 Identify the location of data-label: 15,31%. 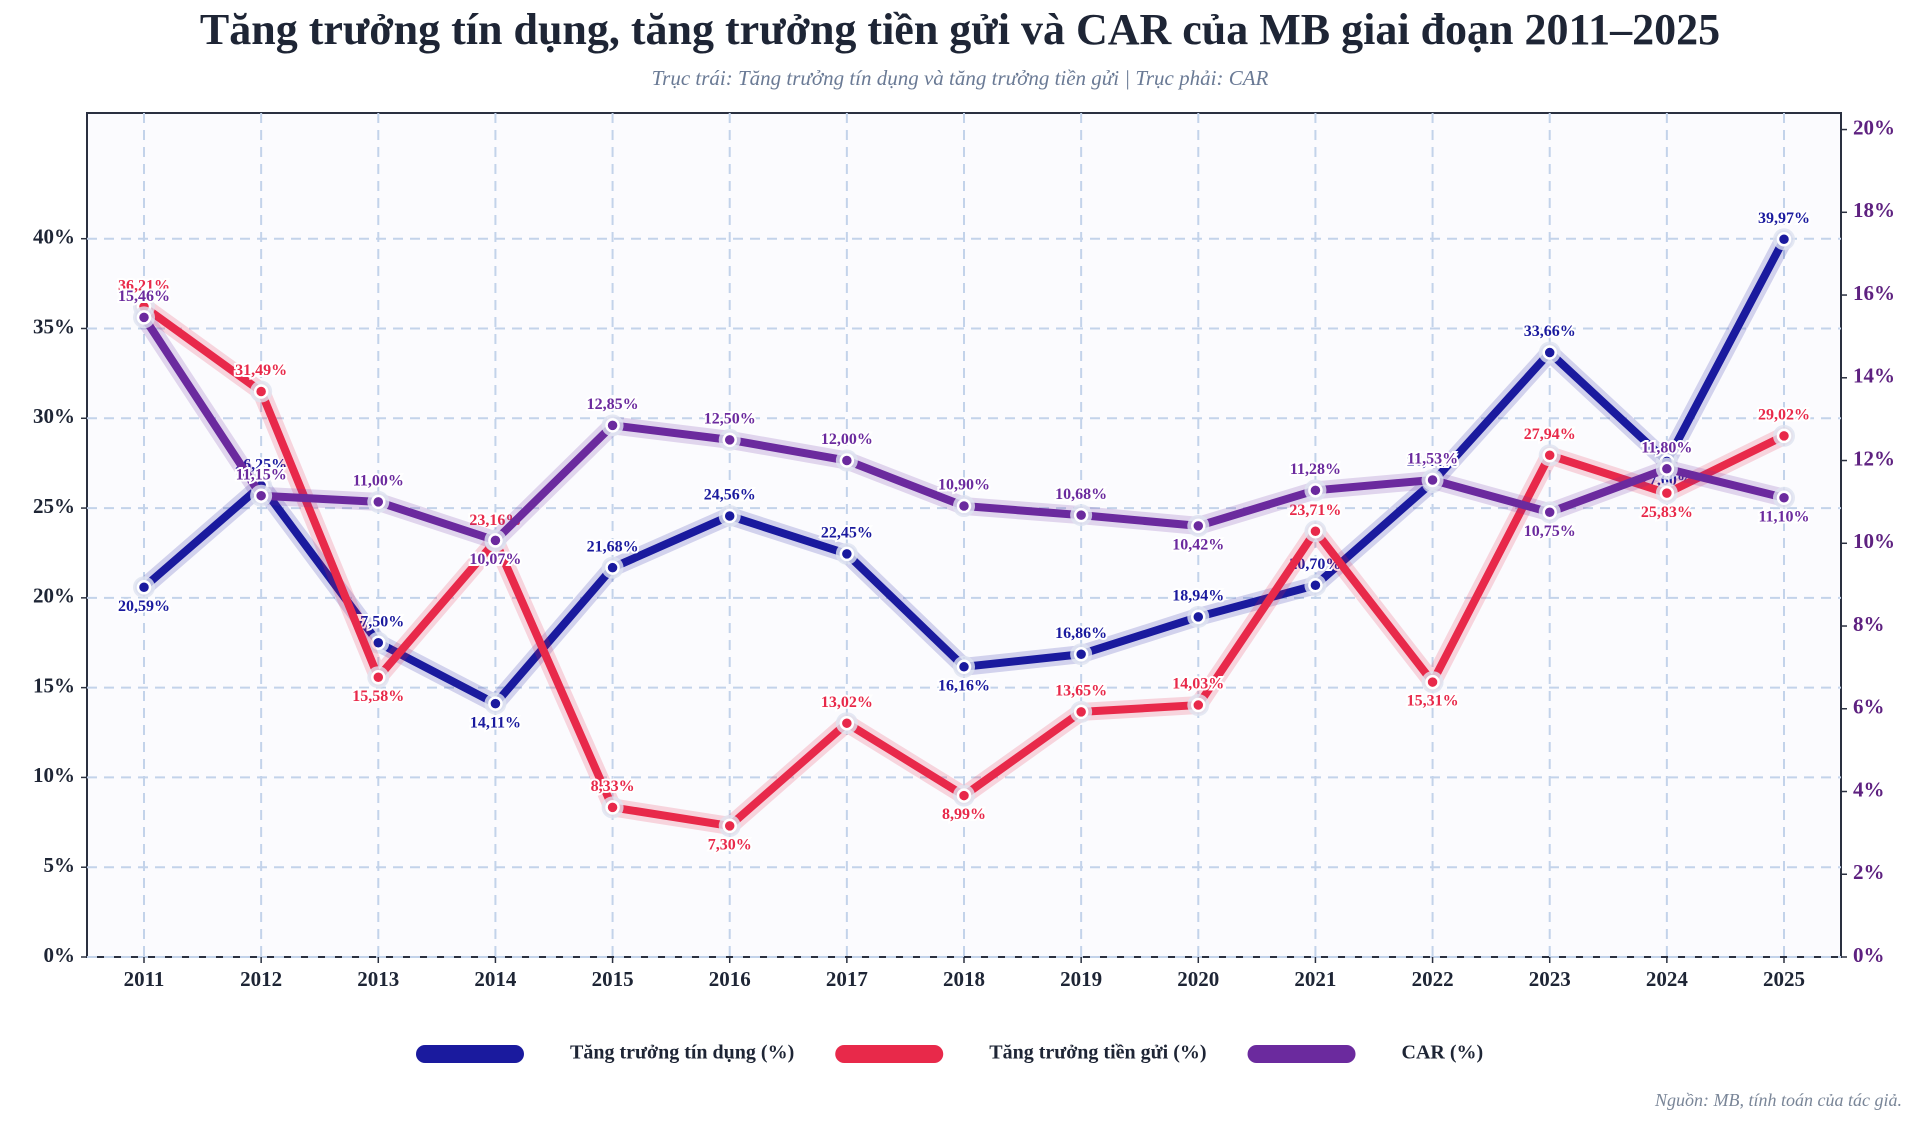
(1433, 701).